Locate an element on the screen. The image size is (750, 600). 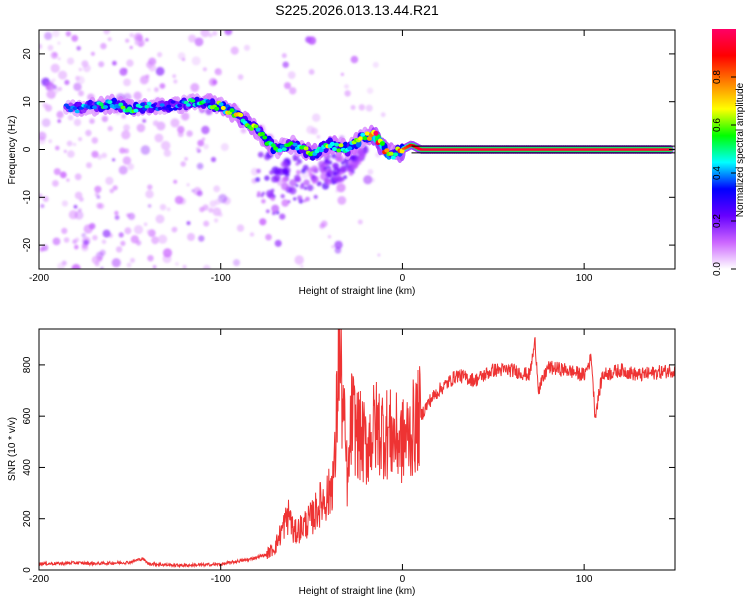
figure-title: S225.2026.013.13.44.R21 is located at coordinates (357, 10).